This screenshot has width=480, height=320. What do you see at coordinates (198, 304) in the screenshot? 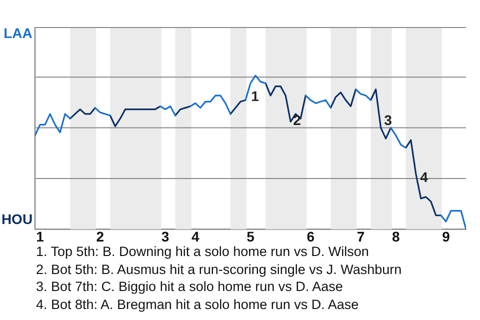
I see `text: 4. Bot 8th: A. Bregman hit a solo home run vs D. Aase` at bounding box center [198, 304].